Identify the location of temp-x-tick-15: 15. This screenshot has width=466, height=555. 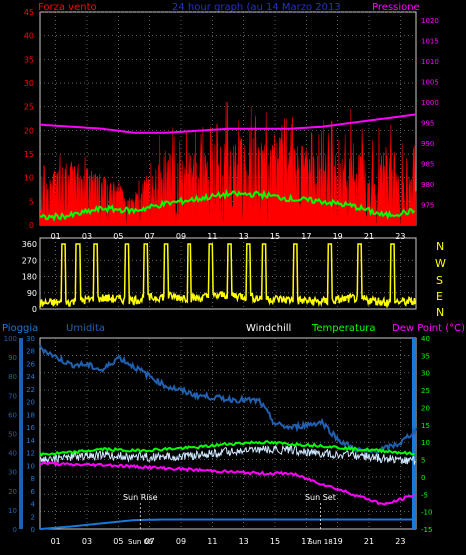
(275, 541).